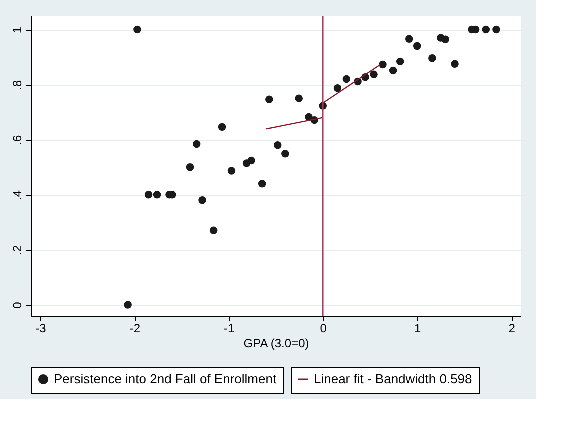 The image size is (575, 421). What do you see at coordinates (324, 329) in the screenshot?
I see `x-tick-label: 0` at bounding box center [324, 329].